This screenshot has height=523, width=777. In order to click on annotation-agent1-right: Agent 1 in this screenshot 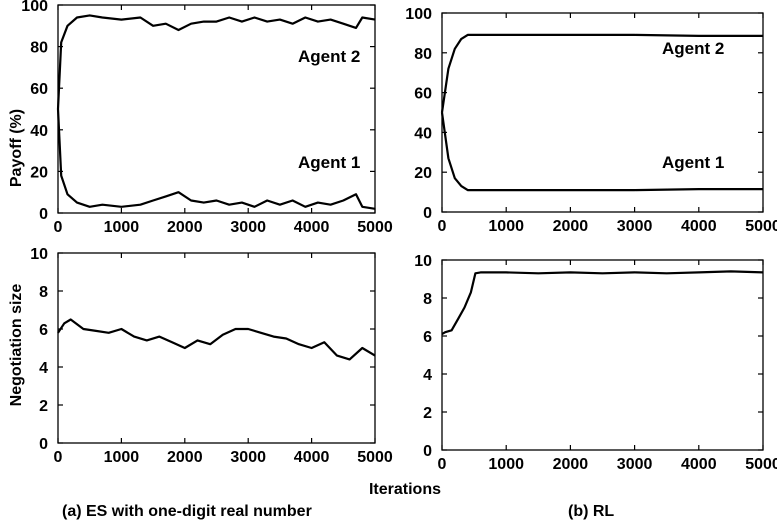, I will do `click(693, 162)`.